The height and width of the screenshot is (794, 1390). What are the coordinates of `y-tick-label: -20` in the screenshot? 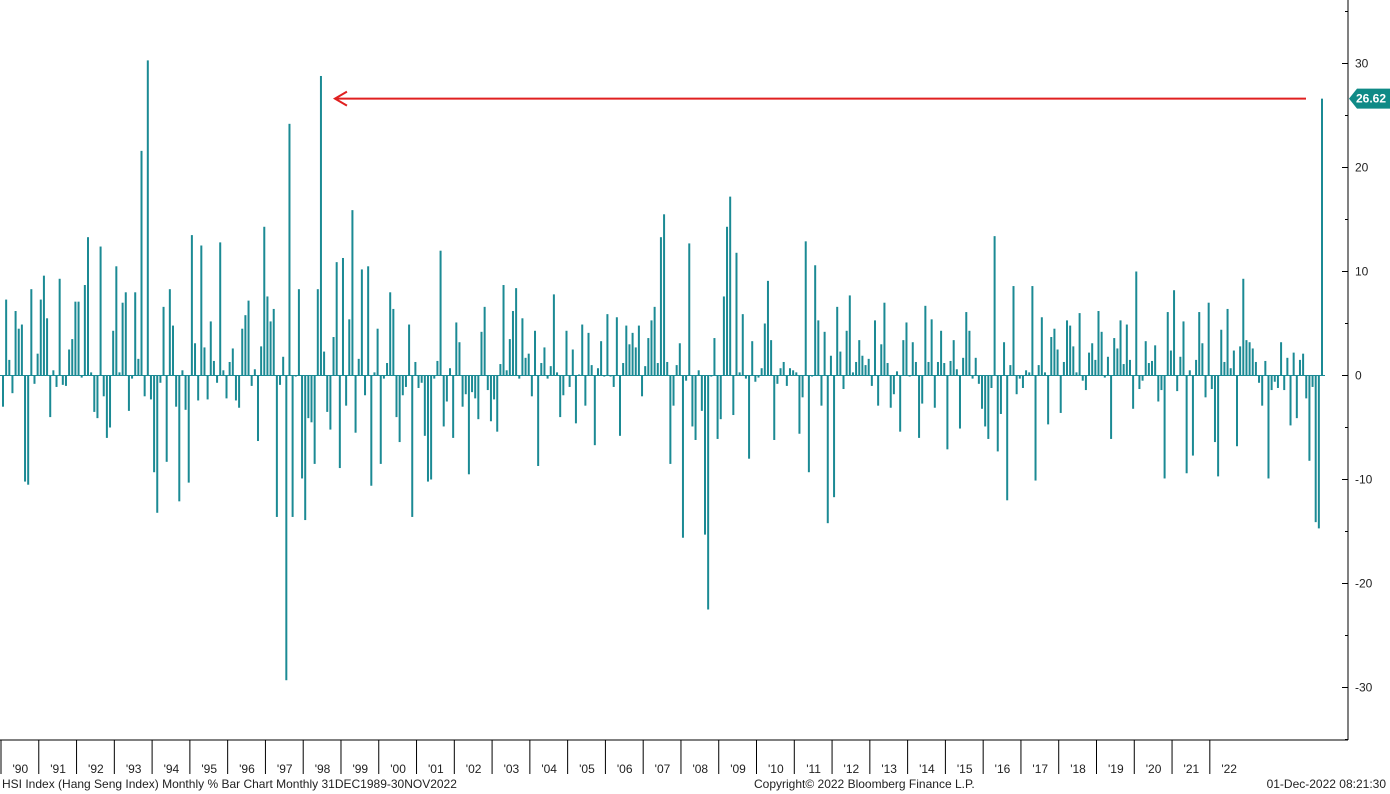 It's located at (1364, 584).